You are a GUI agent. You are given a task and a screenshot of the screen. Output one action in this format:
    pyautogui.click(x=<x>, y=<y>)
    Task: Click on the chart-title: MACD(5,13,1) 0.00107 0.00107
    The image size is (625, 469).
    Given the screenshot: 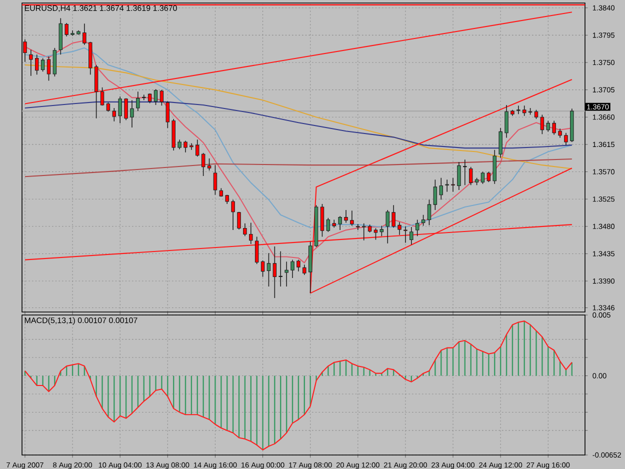 What is the action you would take?
    pyautogui.click(x=81, y=321)
    